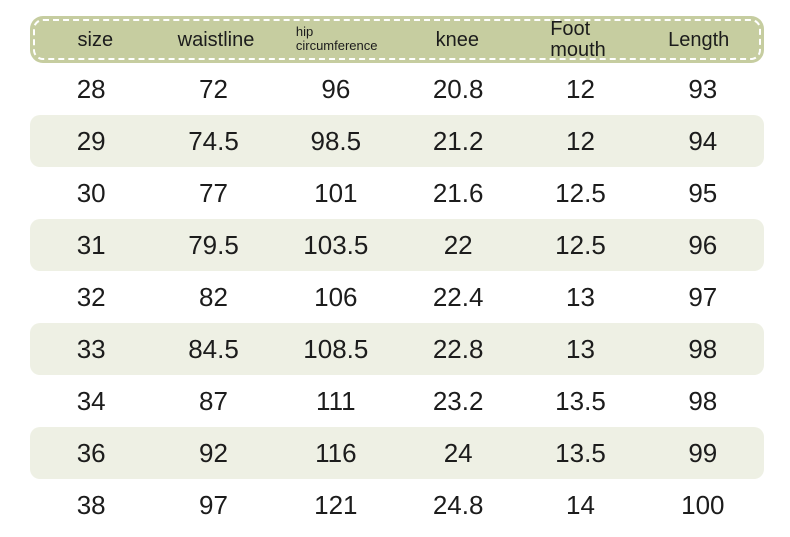  I want to click on cell-hip-circumference: 121, so click(336, 505).